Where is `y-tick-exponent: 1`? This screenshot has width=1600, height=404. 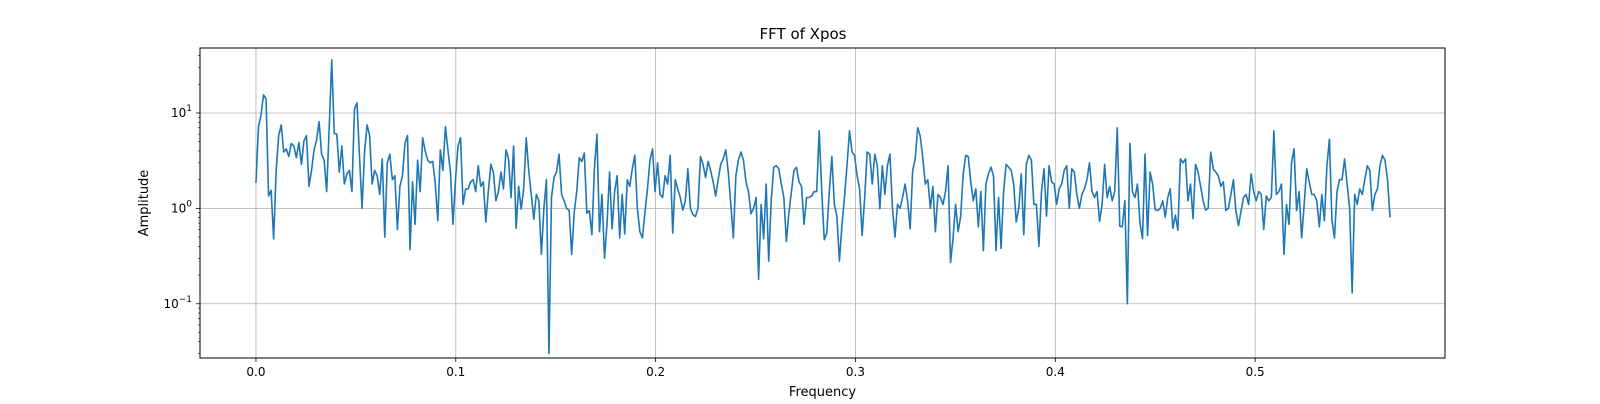
y-tick-exponent: 1 is located at coordinates (189, 109).